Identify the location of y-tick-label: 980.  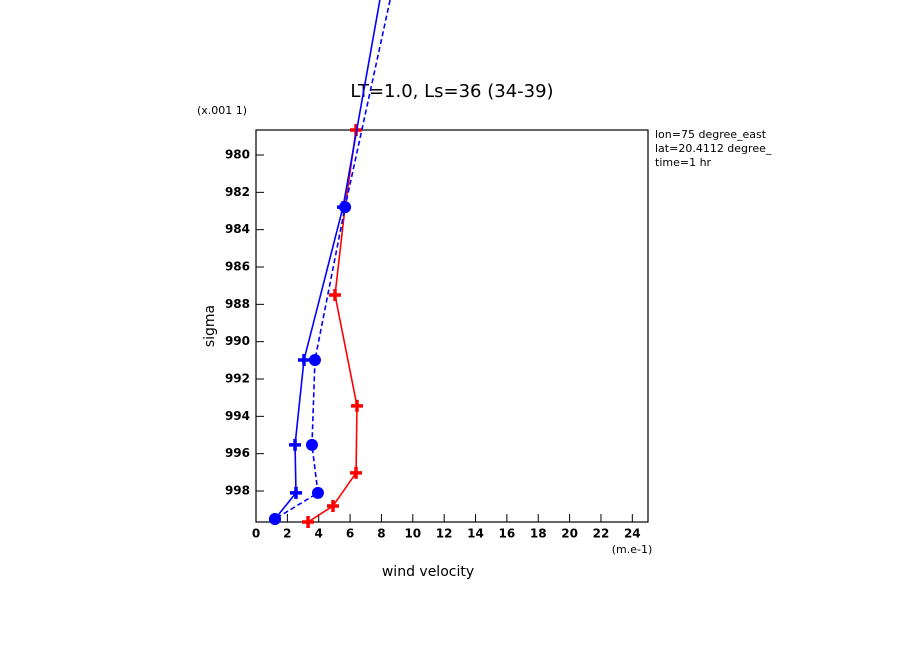
(237, 155).